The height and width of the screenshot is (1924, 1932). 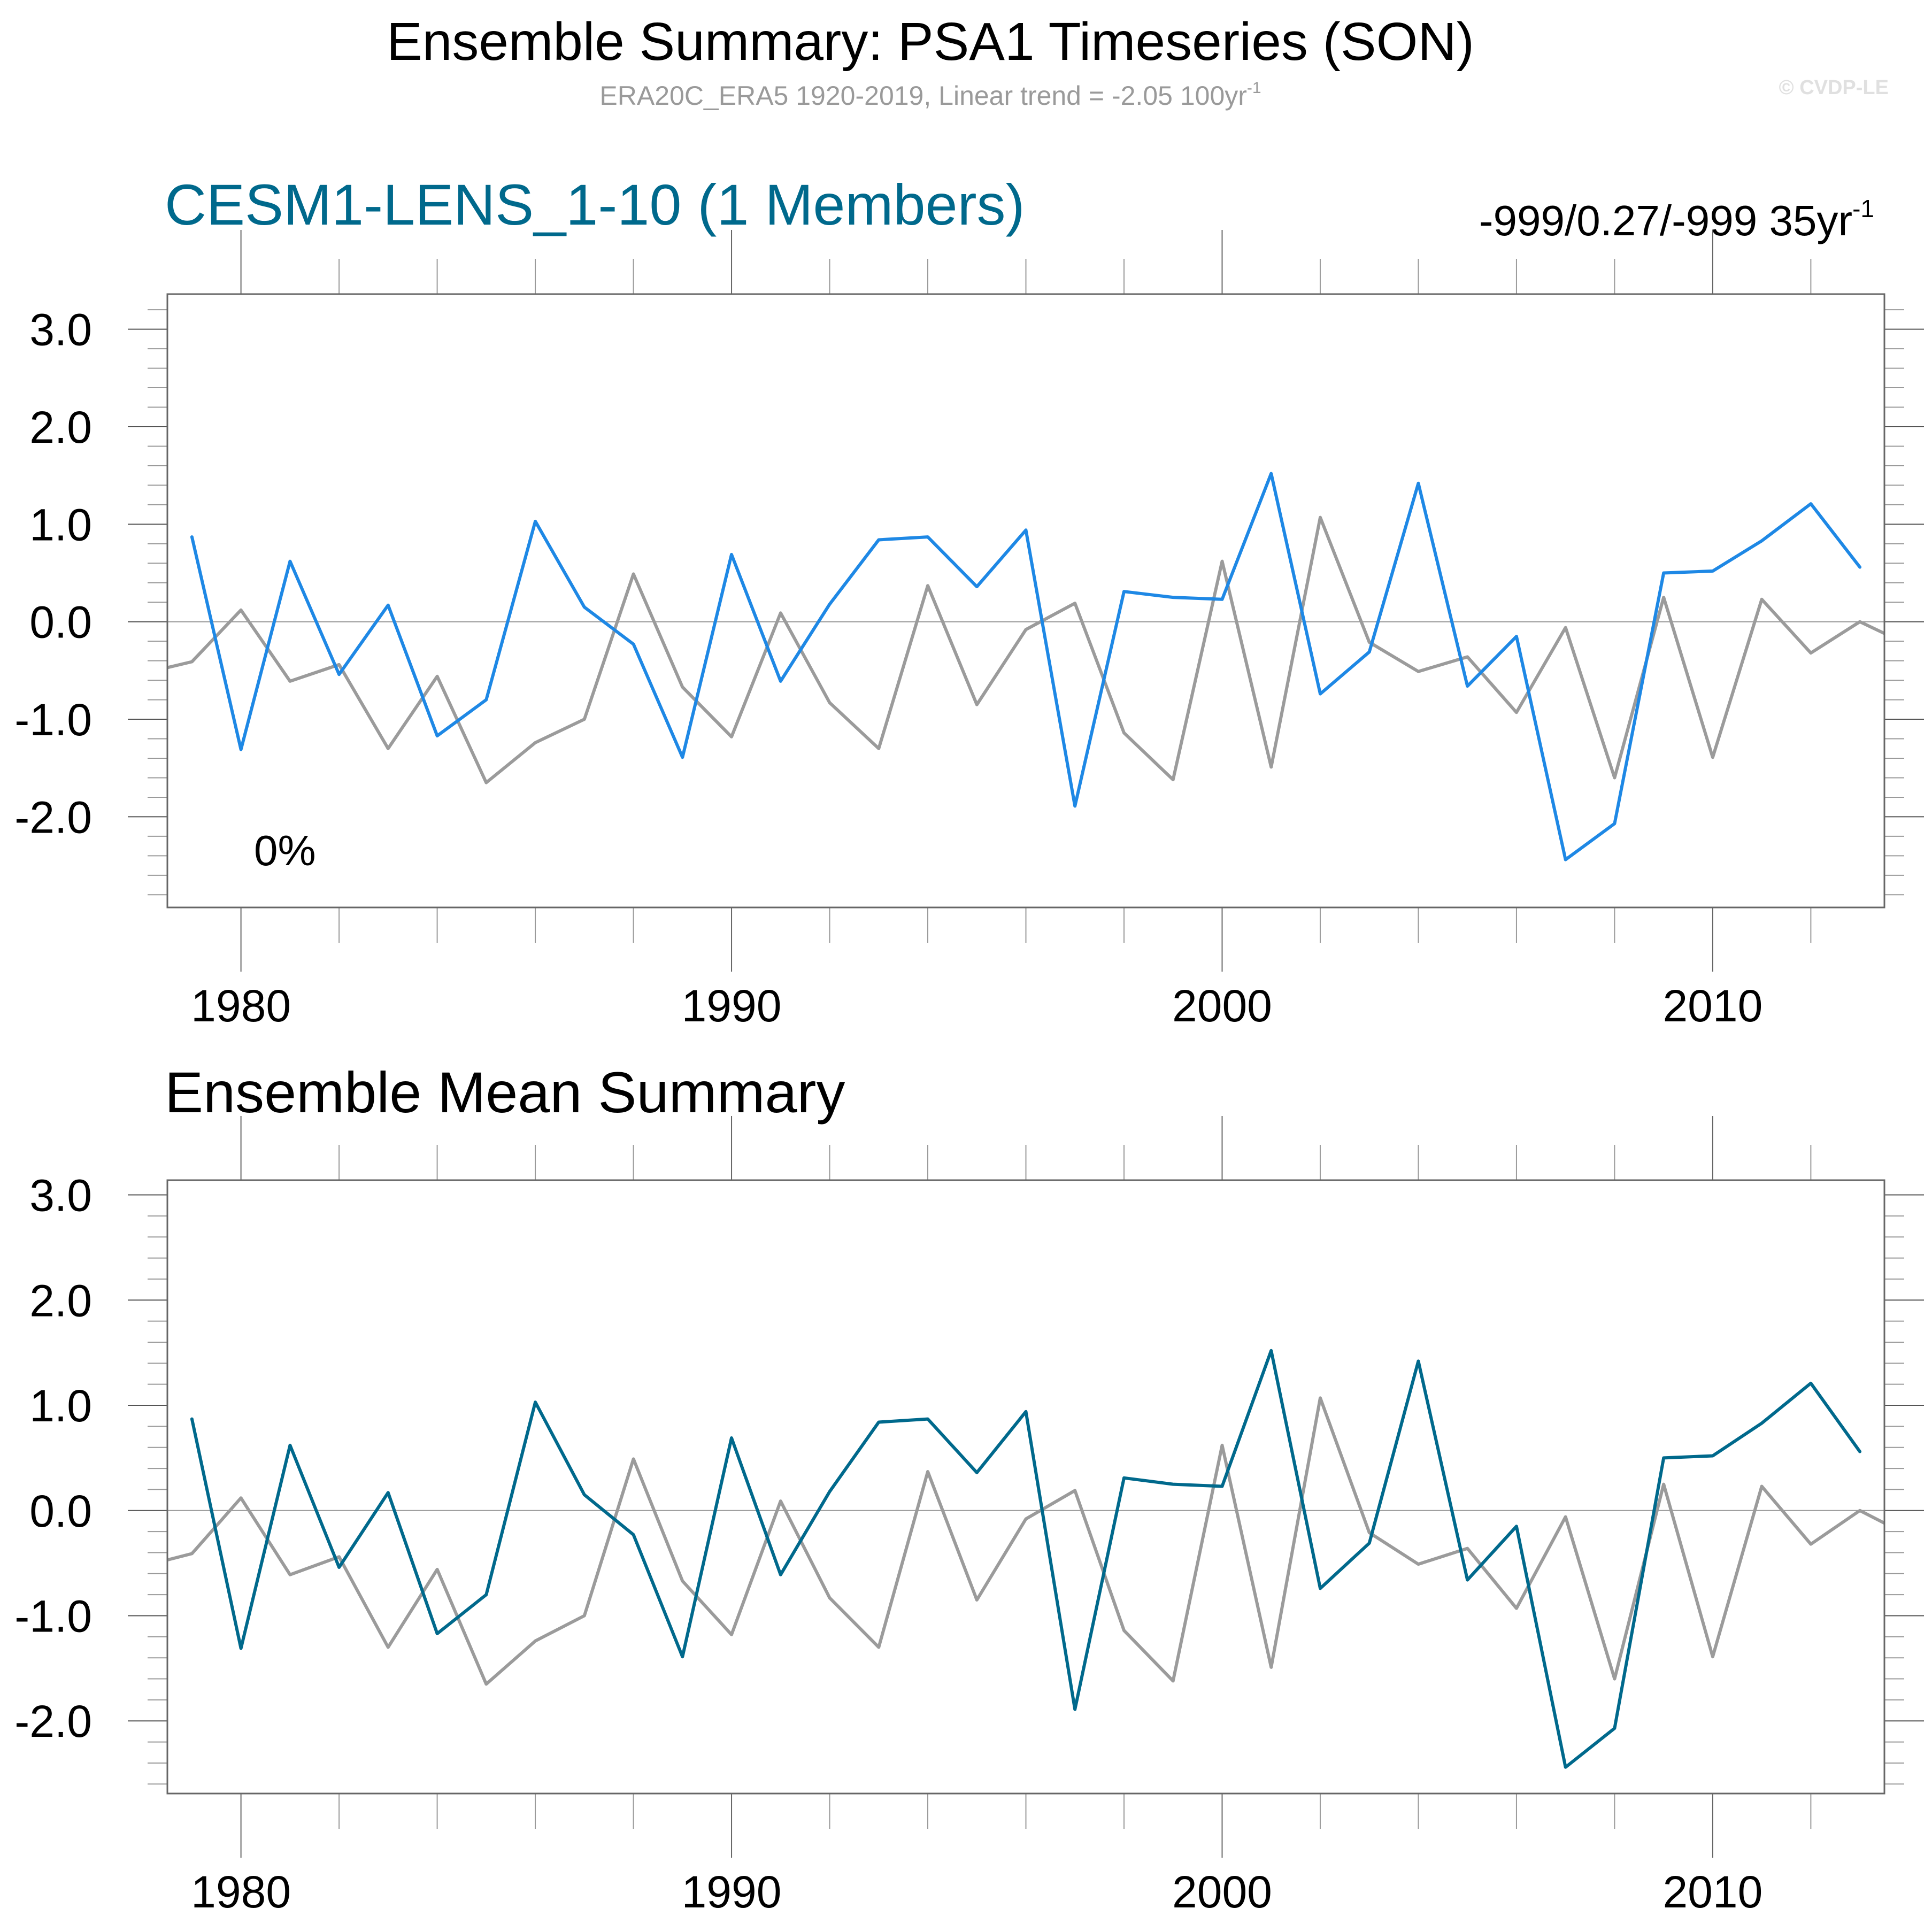 What do you see at coordinates (1666, 220) in the screenshot?
I see `stat-text: -999/0.27/-999 35yr` at bounding box center [1666, 220].